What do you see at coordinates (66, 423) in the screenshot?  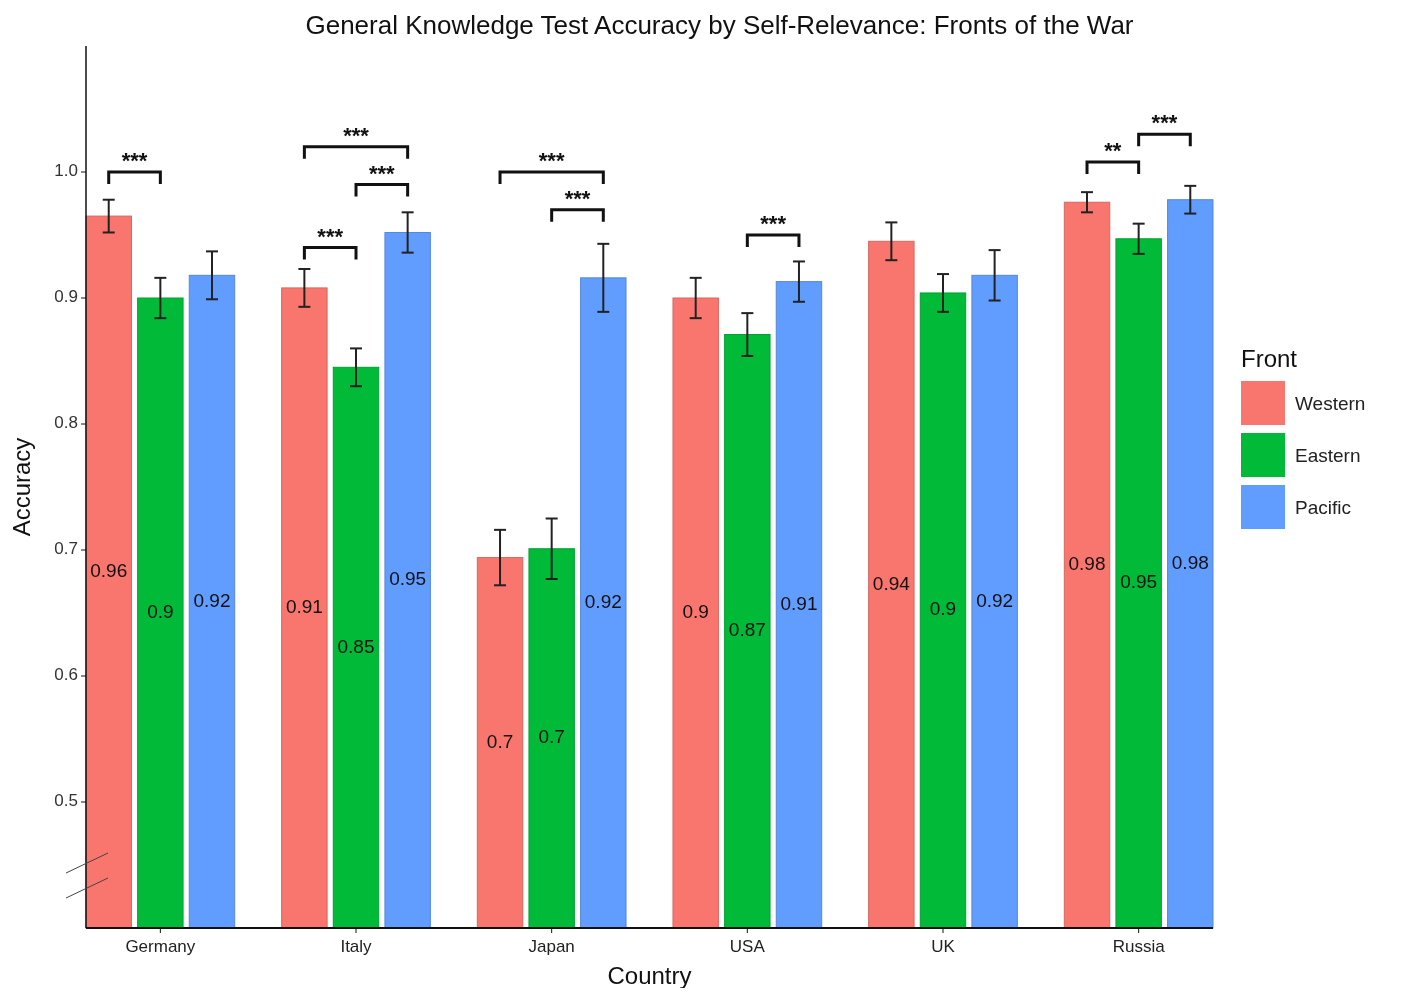 I see `y-tick-label: 0.8` at bounding box center [66, 423].